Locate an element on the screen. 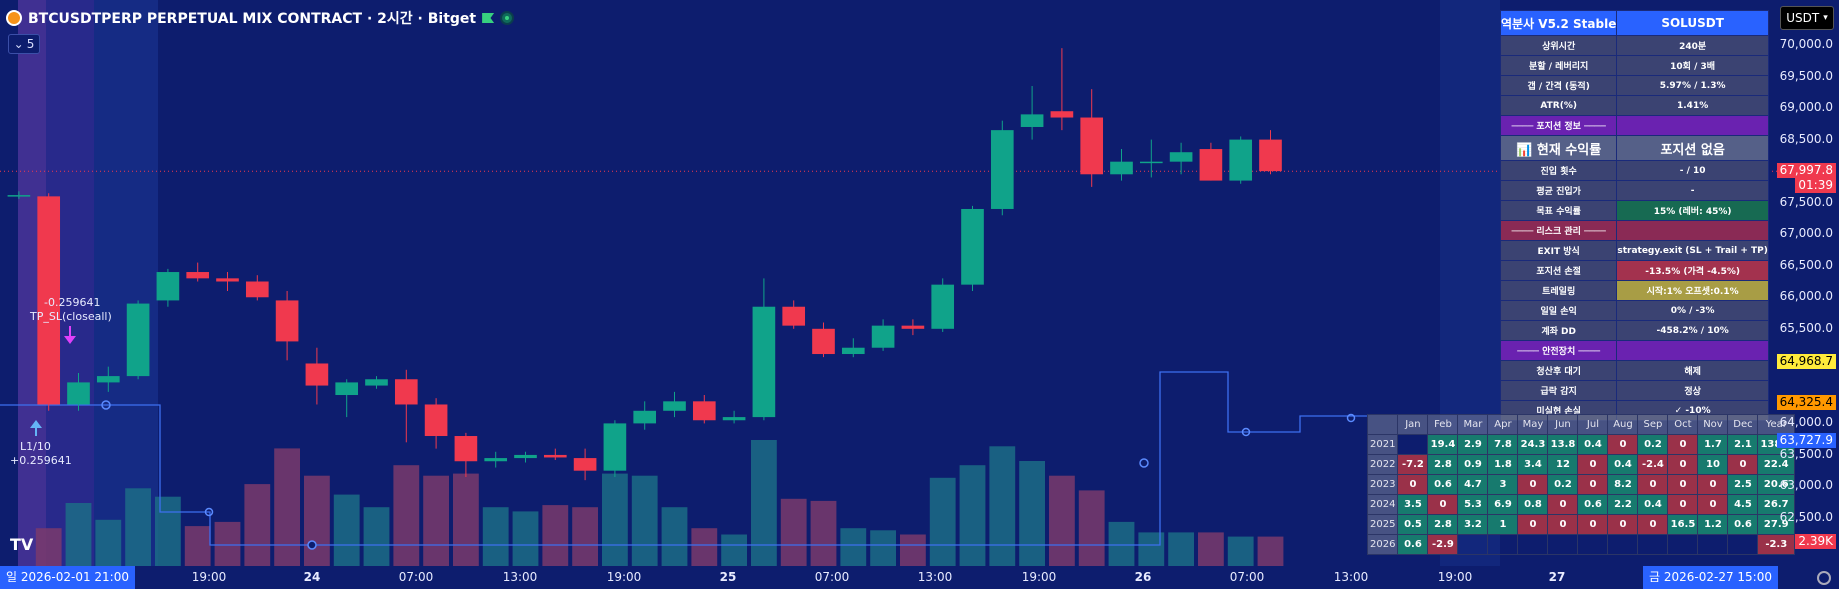 This screenshot has width=1839, height=589. monthly-return-cell: 3 is located at coordinates (1503, 484).